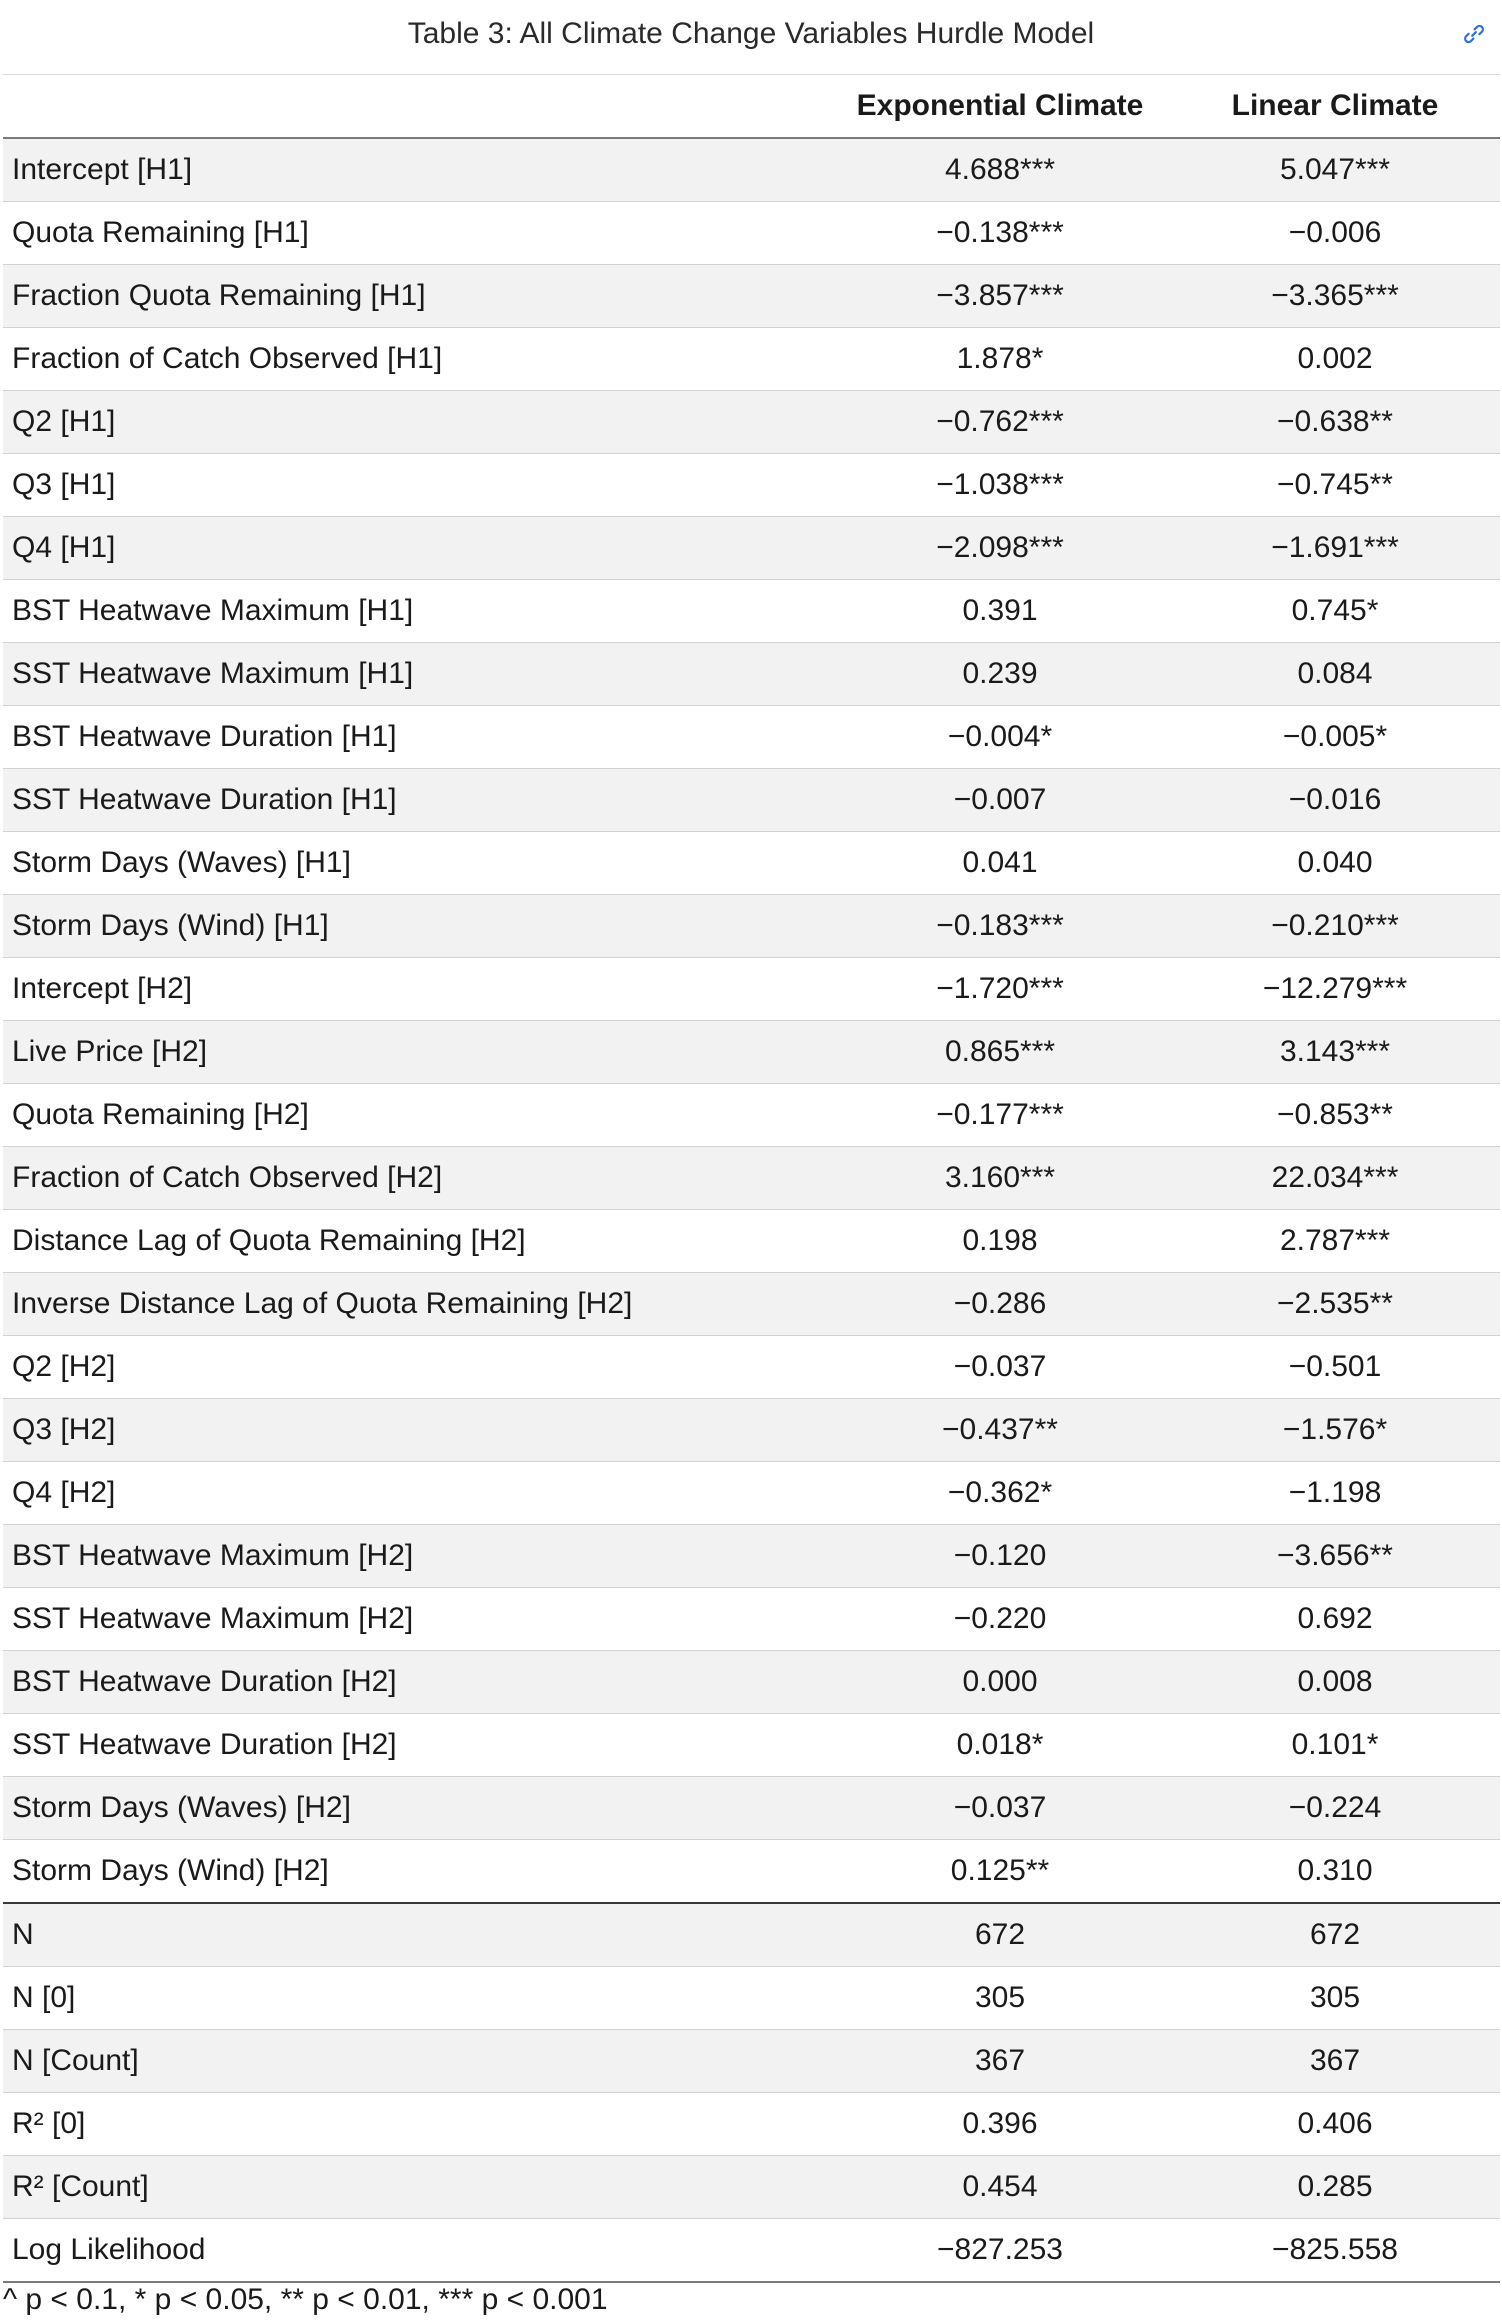 The height and width of the screenshot is (2324, 1502). I want to click on header-label, so click(416, 106).